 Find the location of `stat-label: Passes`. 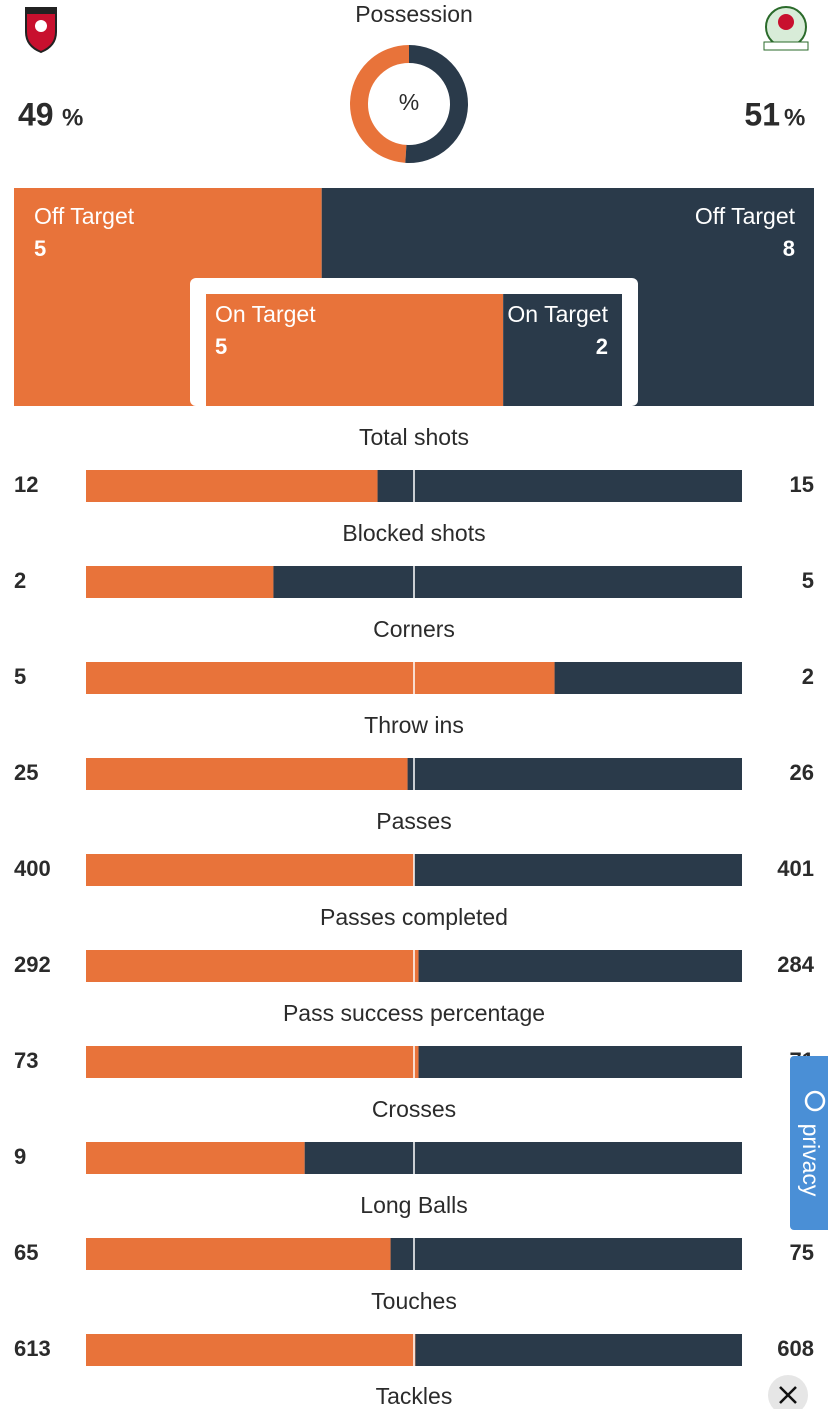

stat-label: Passes is located at coordinates (413, 821).